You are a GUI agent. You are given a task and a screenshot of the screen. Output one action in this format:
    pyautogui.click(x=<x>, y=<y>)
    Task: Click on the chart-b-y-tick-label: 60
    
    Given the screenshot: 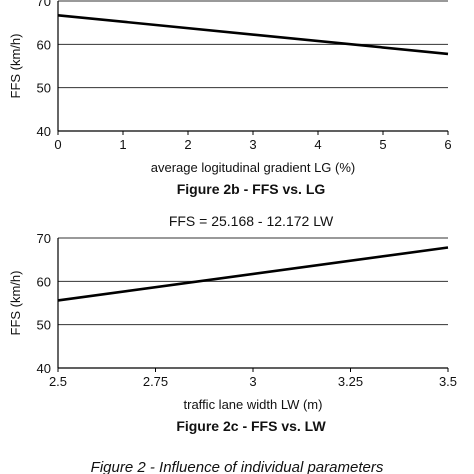 What is the action you would take?
    pyautogui.click(x=44, y=44)
    